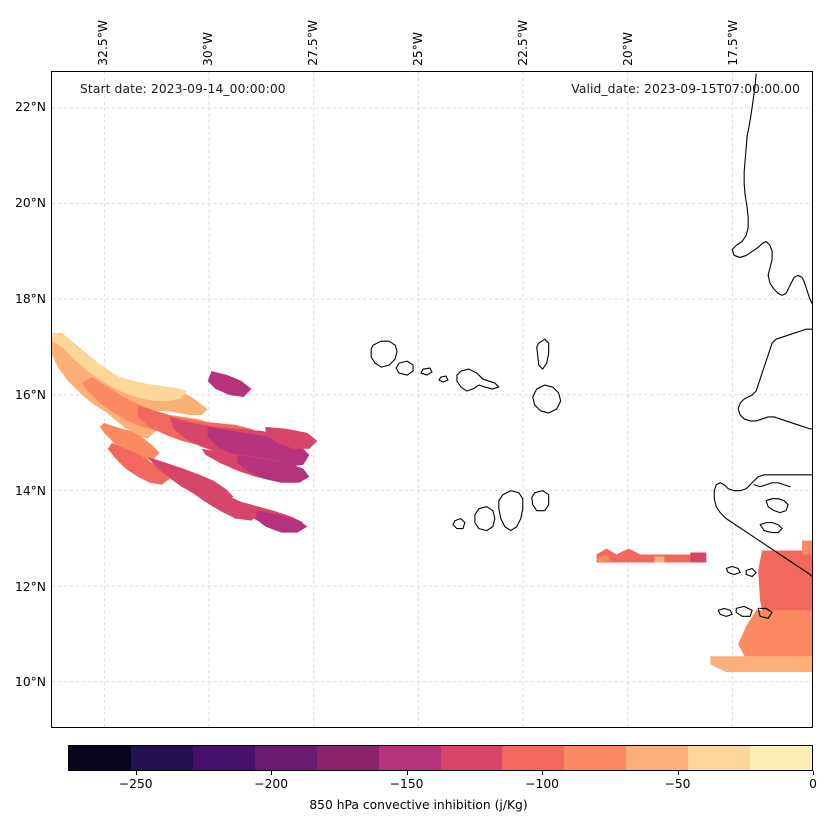 This screenshot has height=836, width=837. What do you see at coordinates (103, 43) in the screenshot?
I see `longitude-tick-label: 32.5°W` at bounding box center [103, 43].